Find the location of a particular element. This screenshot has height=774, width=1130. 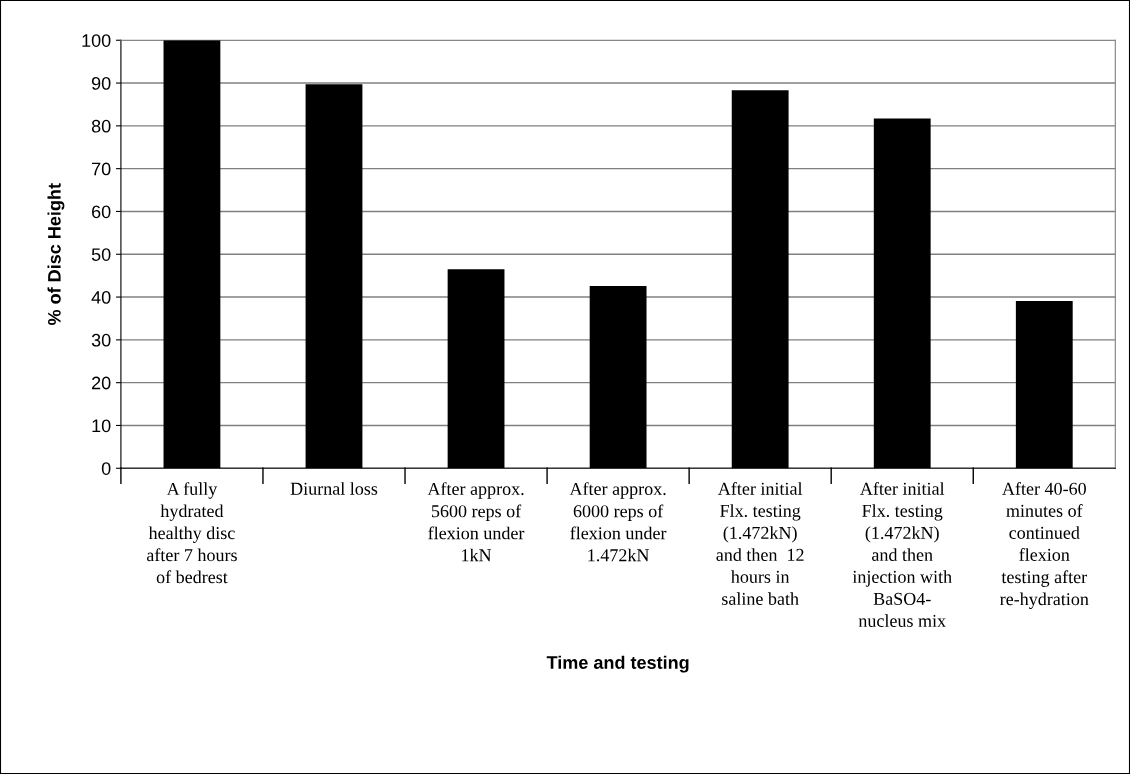

x-tick-label: After approx. 6000 reps of flexion under 1.472kN is located at coordinates (618, 522).